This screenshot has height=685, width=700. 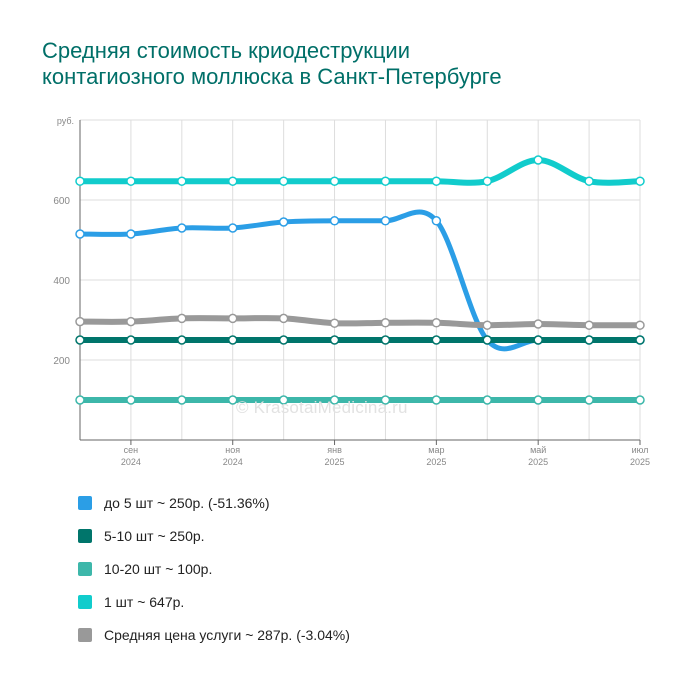 I want to click on legend-item: 5-10 шт ~ 250р., so click(x=214, y=535).